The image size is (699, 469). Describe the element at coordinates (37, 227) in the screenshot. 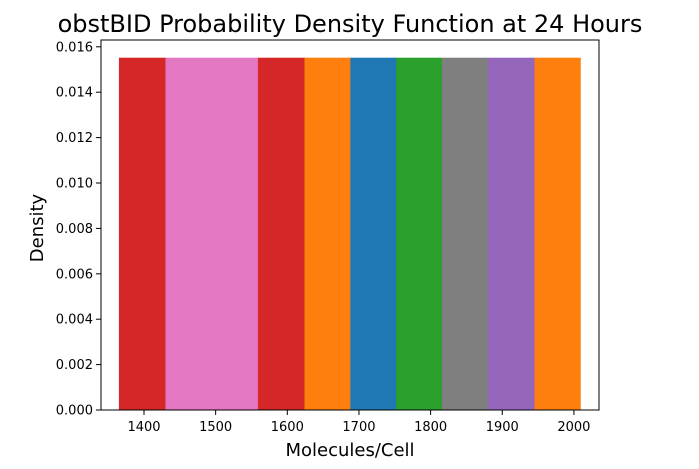

I see `y-axis-label: Density` at that location.